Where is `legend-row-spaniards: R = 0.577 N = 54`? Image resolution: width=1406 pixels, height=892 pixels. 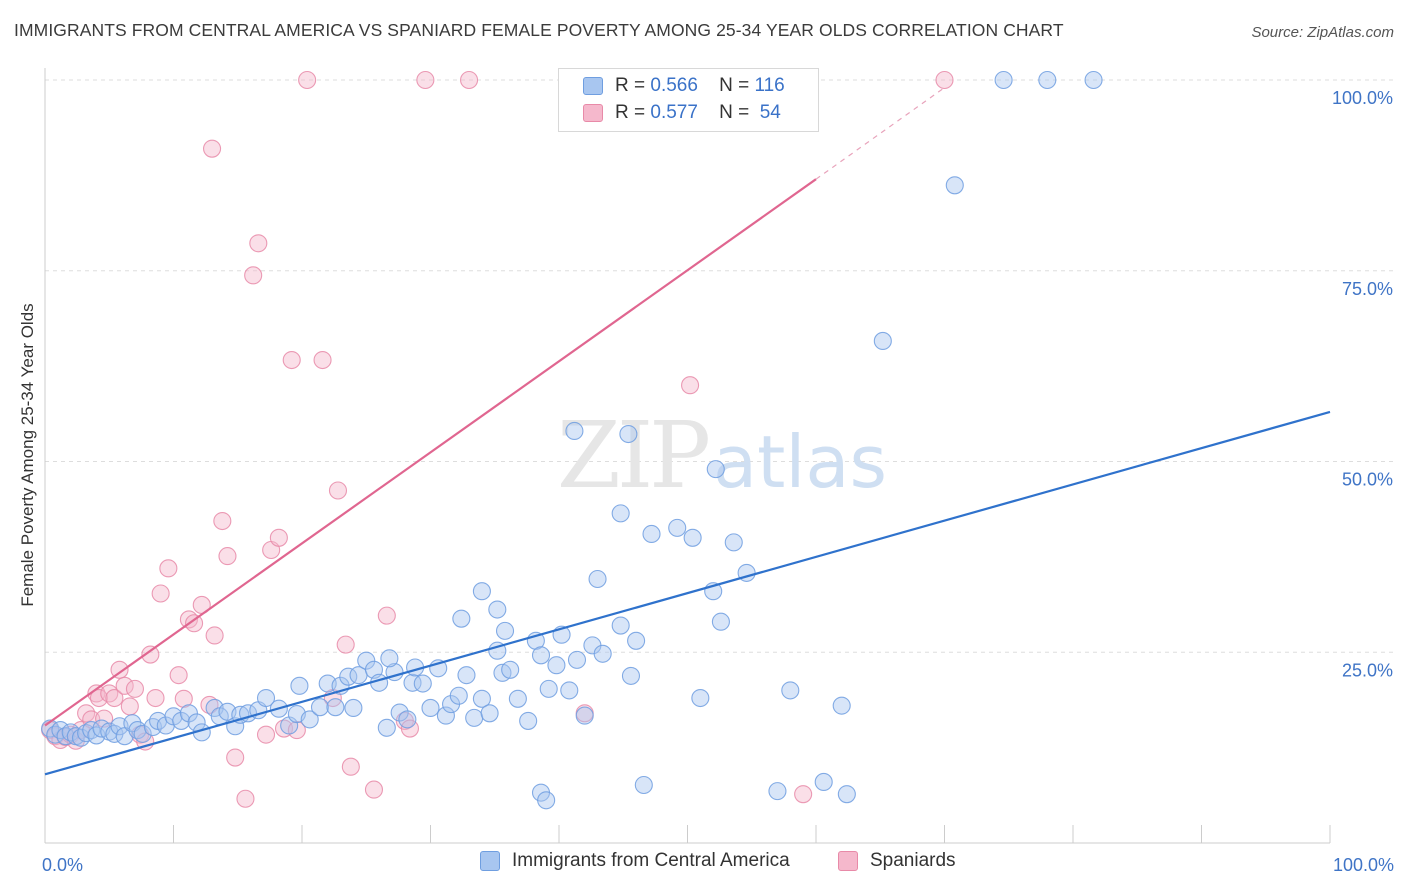
legend-row-spaniards: R = 0.577 N = 54 is located at coordinates (682, 113).